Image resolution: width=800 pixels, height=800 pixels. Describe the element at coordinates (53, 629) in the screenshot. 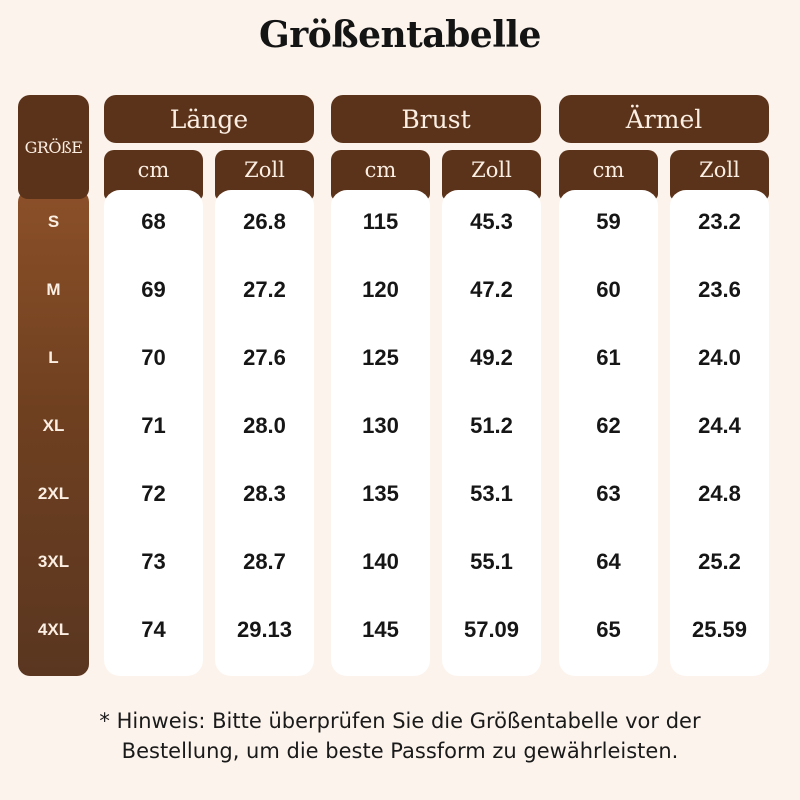

I see `size-label: 4XL` at that location.